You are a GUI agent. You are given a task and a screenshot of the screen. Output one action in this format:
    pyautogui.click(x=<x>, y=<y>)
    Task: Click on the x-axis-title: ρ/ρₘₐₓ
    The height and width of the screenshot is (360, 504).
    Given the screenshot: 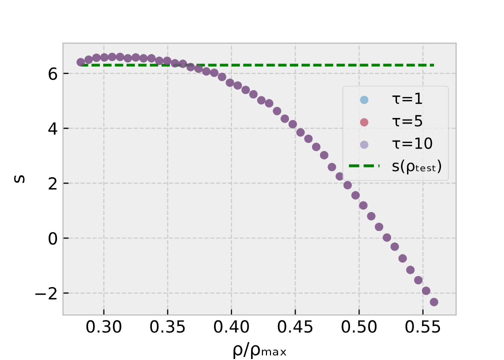 What is the action you would take?
    pyautogui.click(x=260, y=351)
    